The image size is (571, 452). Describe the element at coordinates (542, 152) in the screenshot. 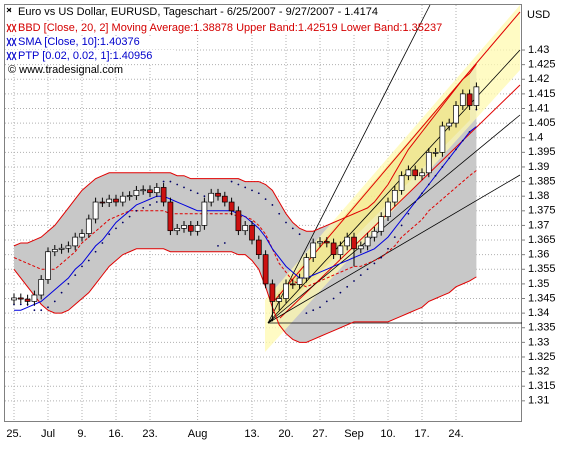

I see `y-tick-label: 1.395` at that location.